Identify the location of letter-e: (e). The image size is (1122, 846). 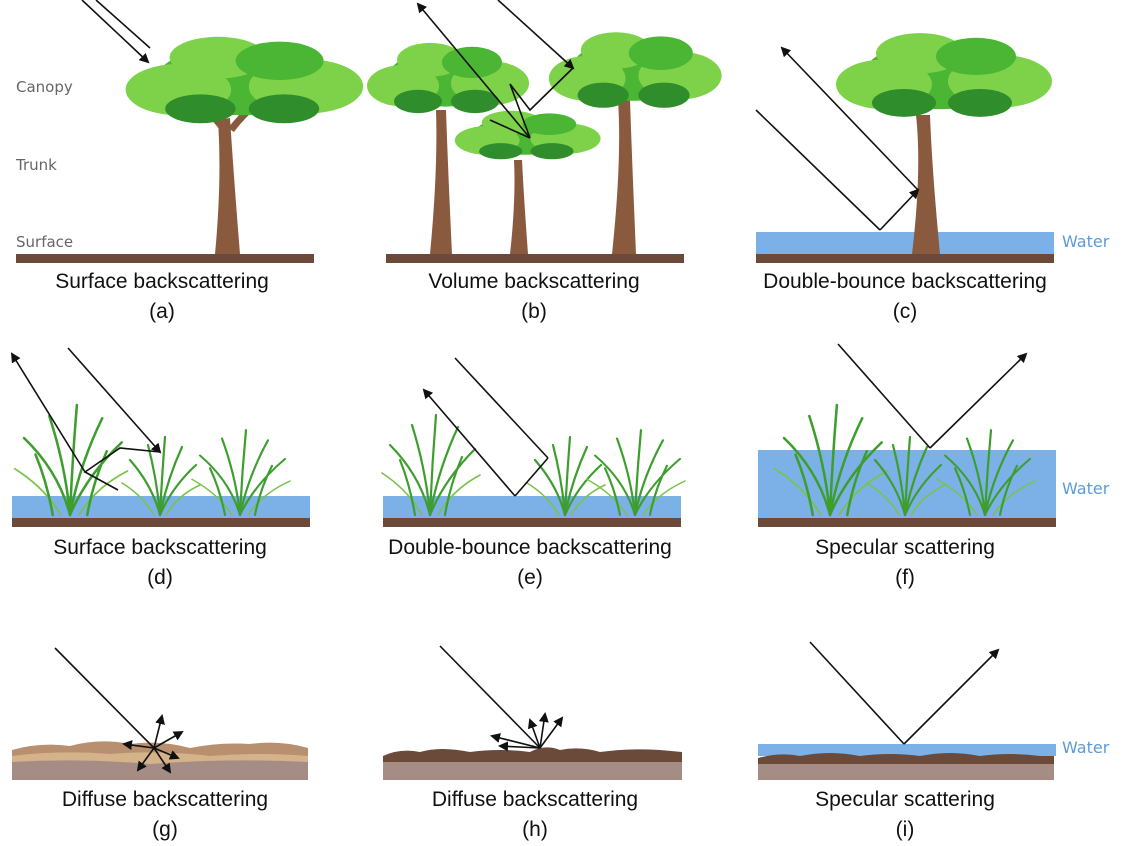
(530, 577).